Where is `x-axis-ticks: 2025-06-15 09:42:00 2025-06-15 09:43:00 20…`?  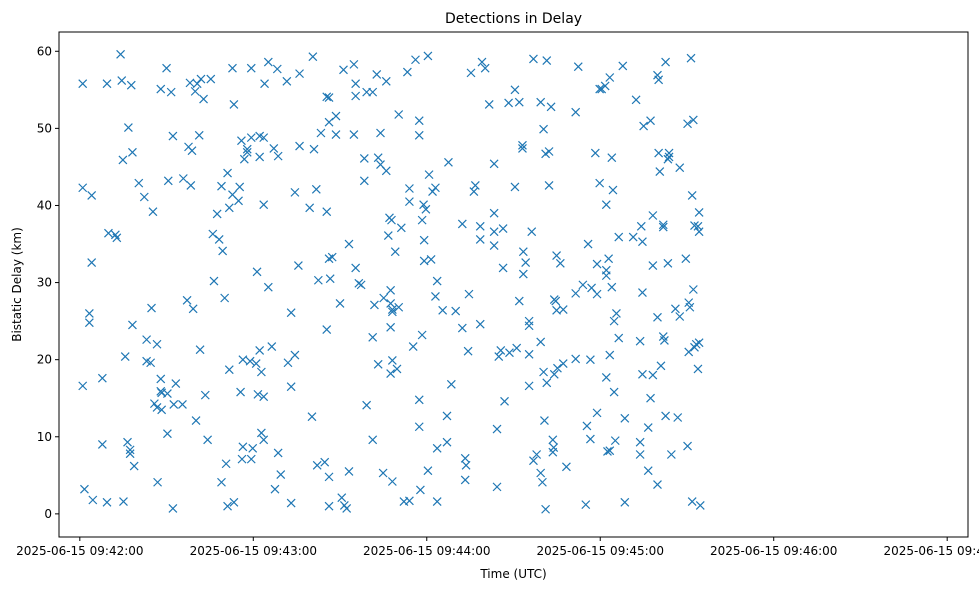
x-axis-ticks: 2025-06-15 09:42:00 2025-06-15 09:43:00 20… is located at coordinates (497, 547).